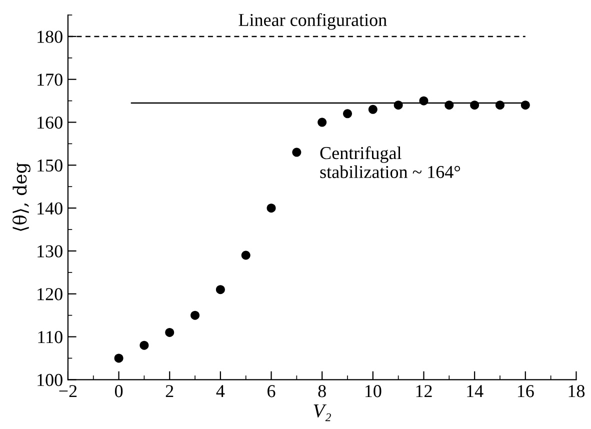 The width and height of the screenshot is (591, 429). I want to click on y-tick-label: 170, so click(50, 80).